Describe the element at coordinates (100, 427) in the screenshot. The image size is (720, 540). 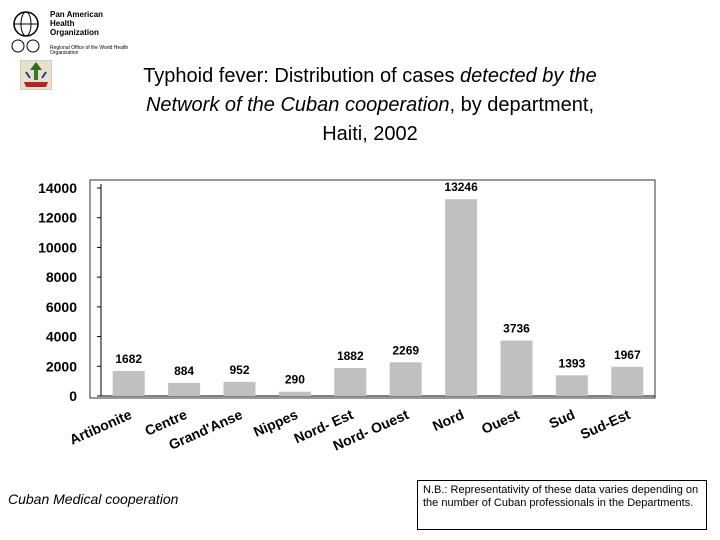
I see `x-tick-label: Artibonite` at that location.